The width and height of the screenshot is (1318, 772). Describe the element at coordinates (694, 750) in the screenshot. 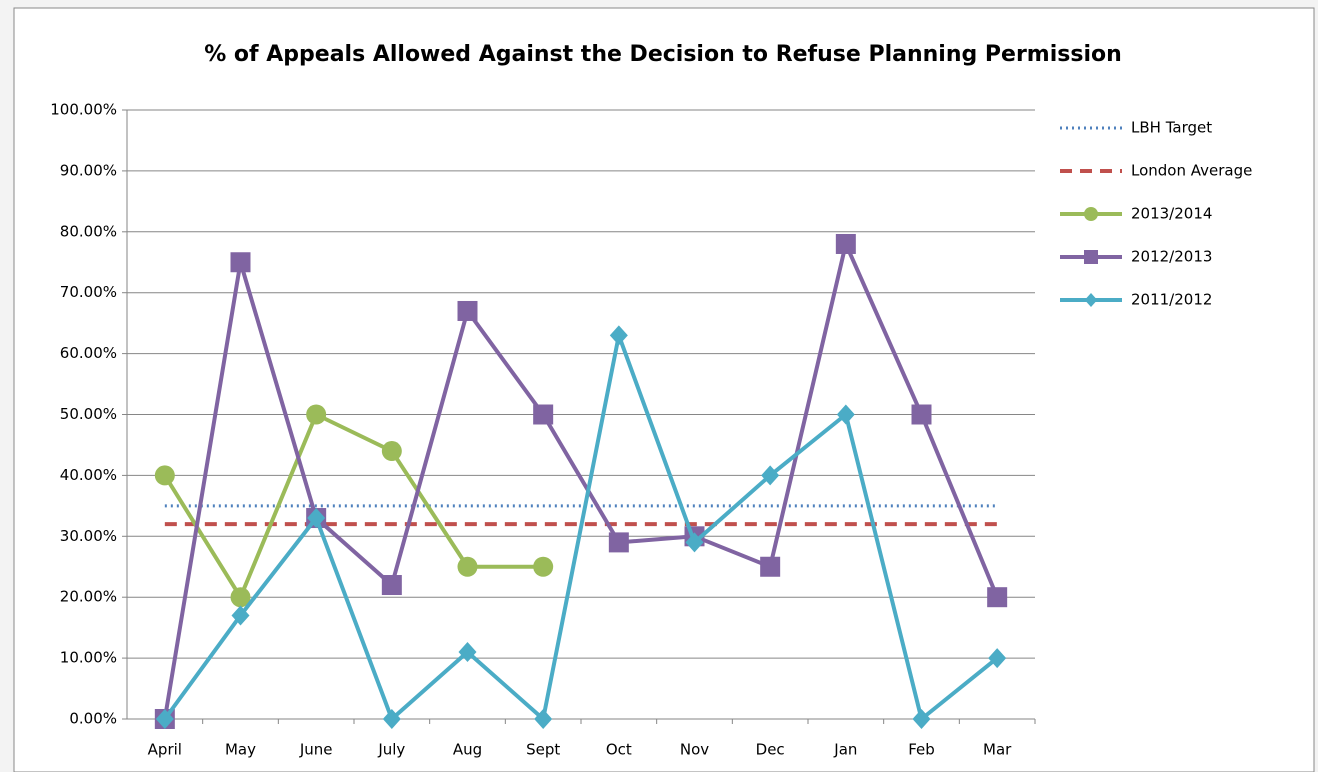

I see `x-tick-label: Nov` at that location.